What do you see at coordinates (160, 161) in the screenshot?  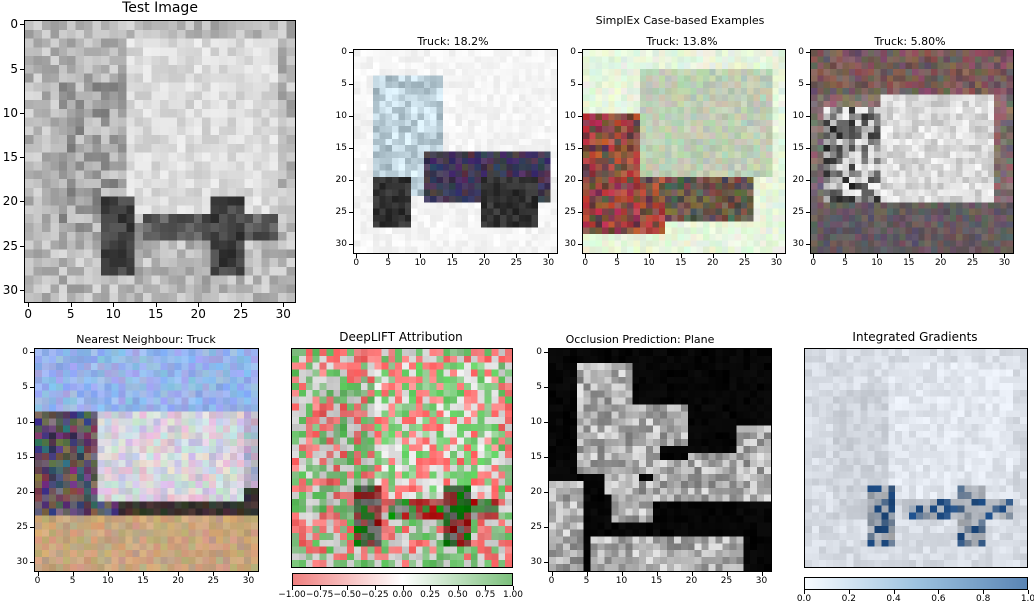 I see `test-image` at bounding box center [160, 161].